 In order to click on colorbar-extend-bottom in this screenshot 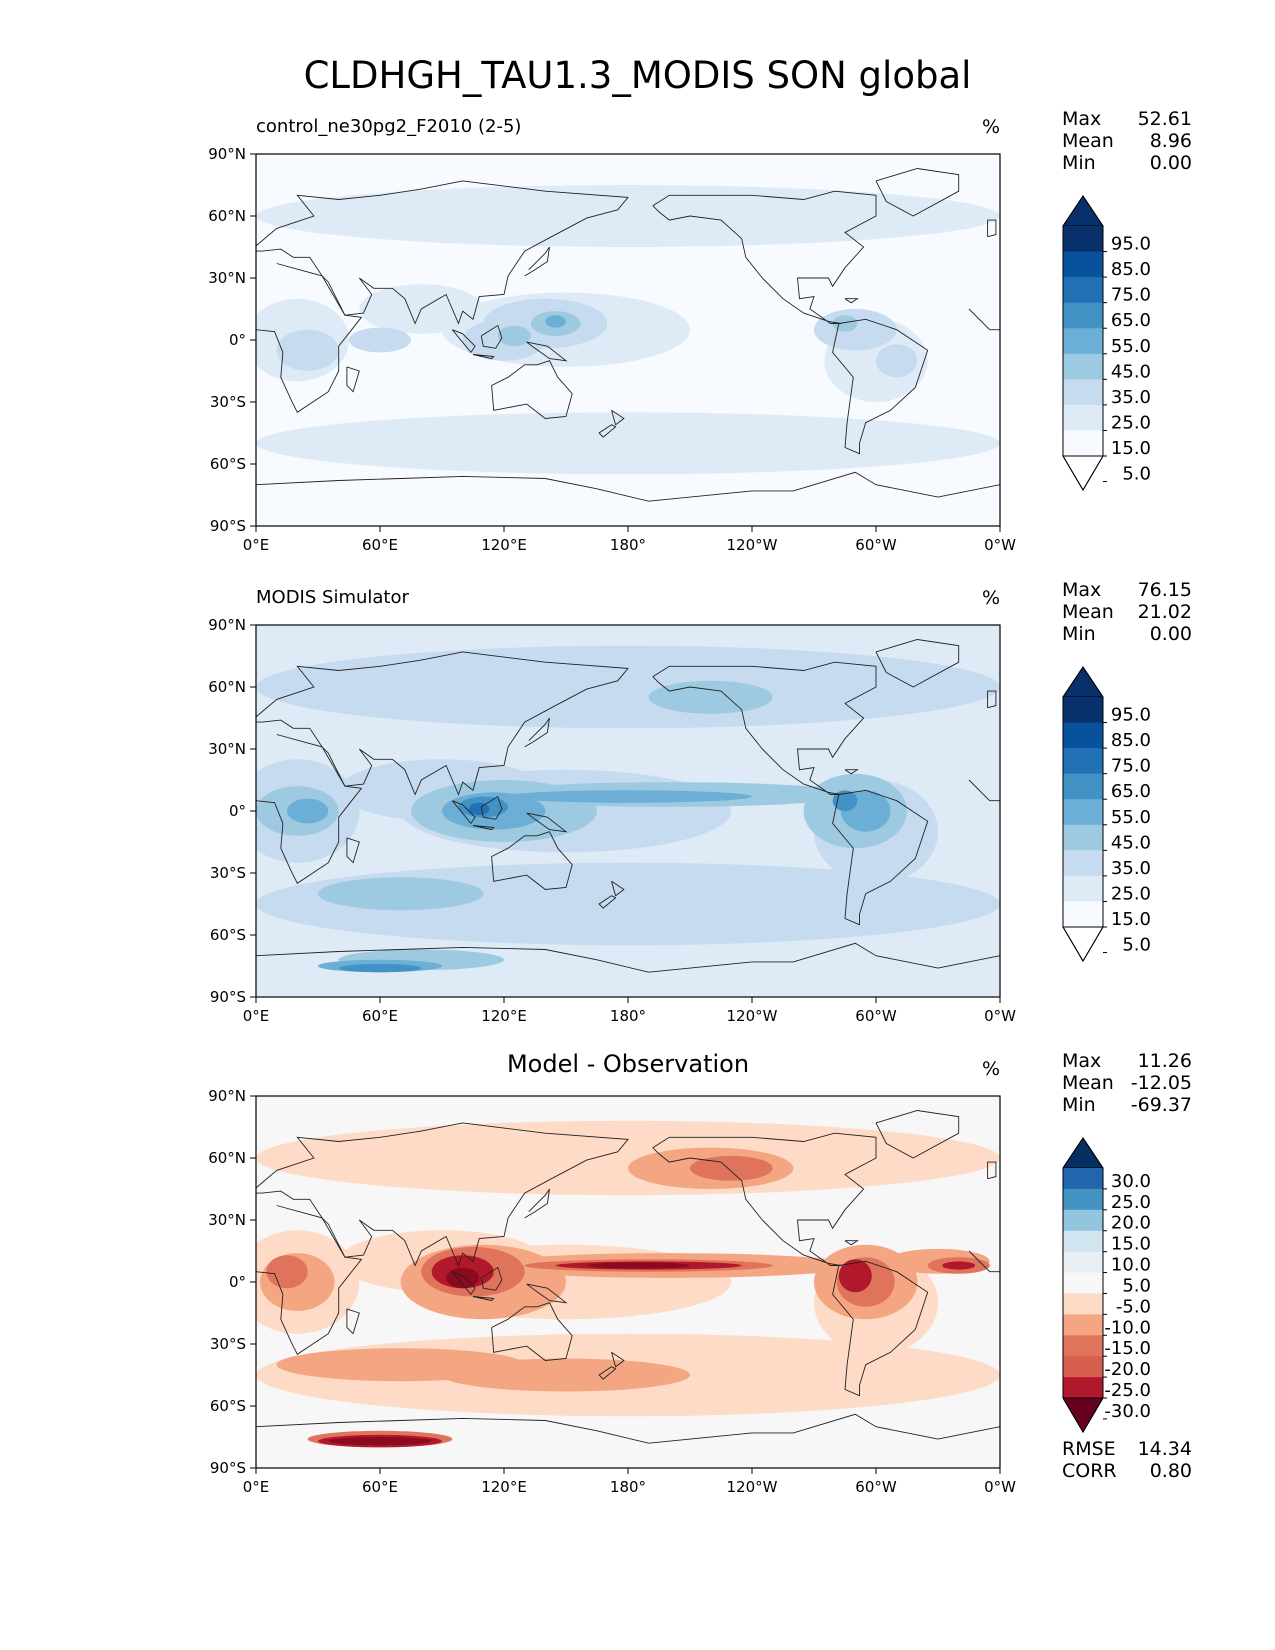, I will do `click(1083, 1415)`.